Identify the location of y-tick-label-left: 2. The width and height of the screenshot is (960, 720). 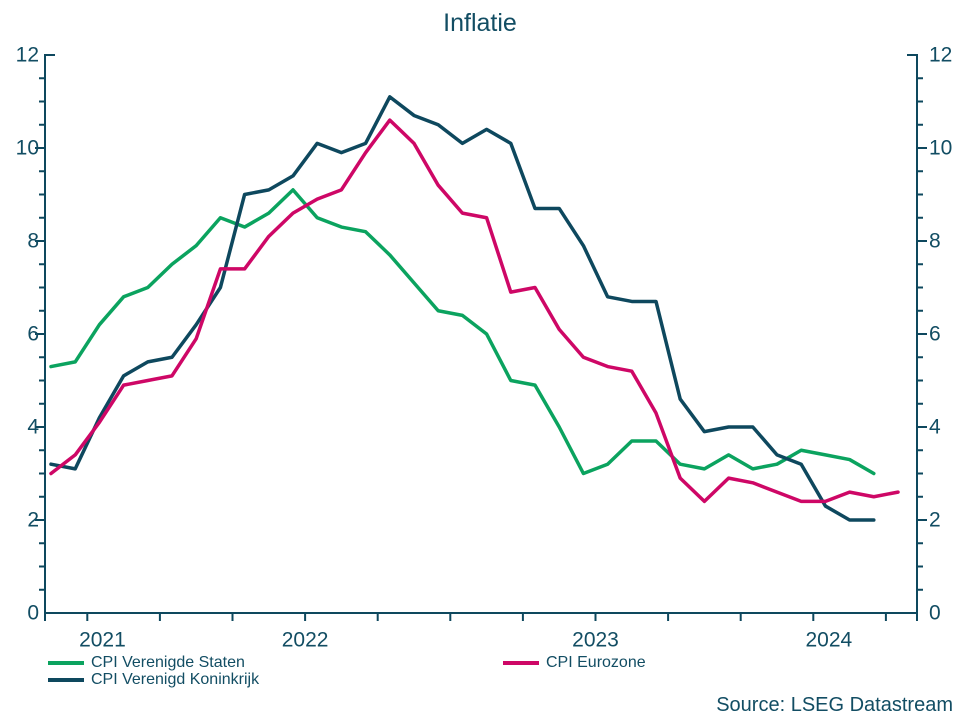
(33, 520).